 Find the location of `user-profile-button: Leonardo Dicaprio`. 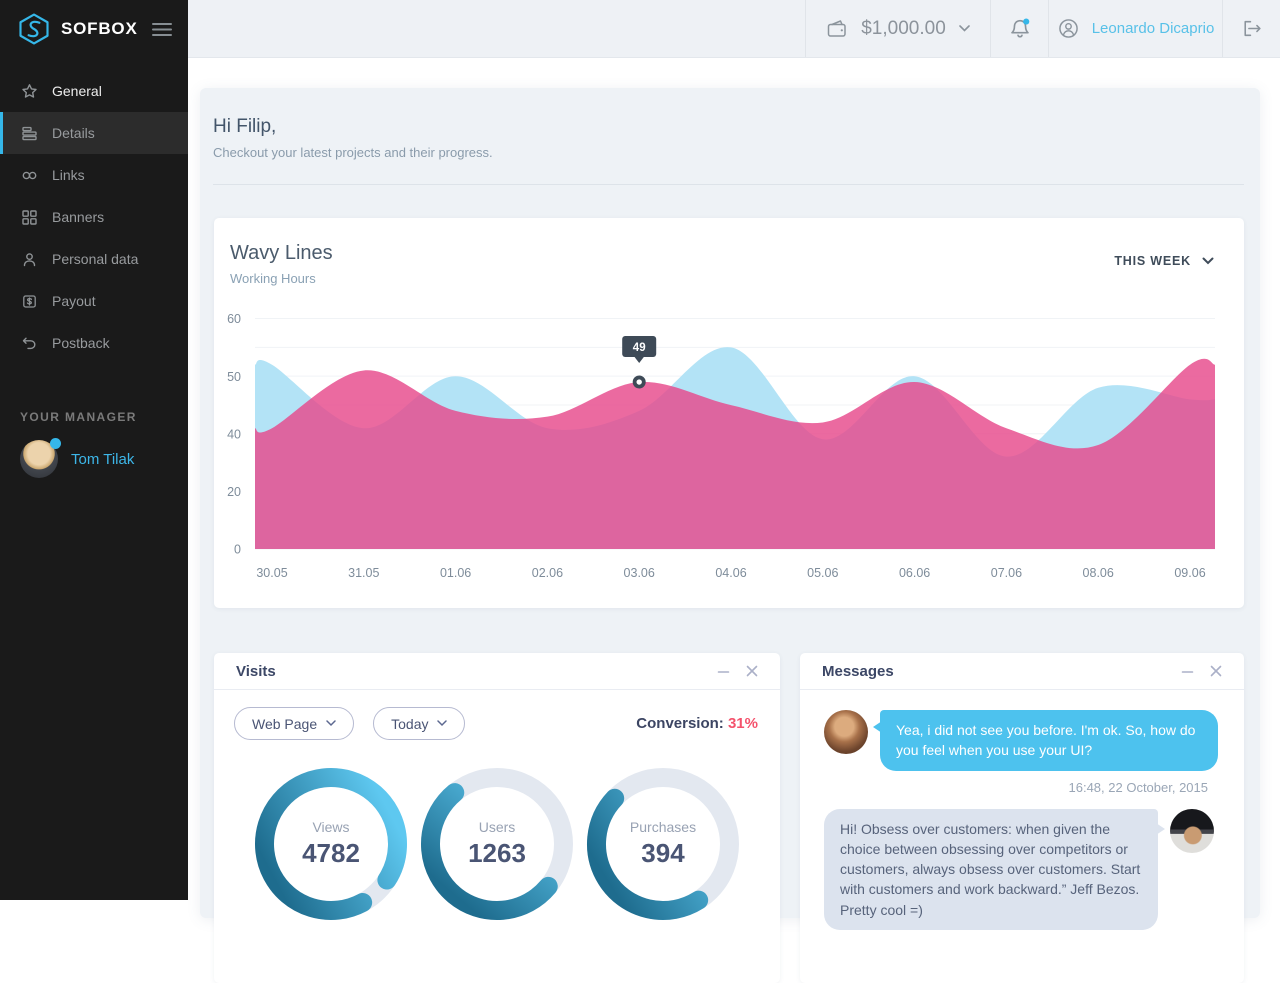

user-profile-button: Leonardo Dicaprio is located at coordinates (1135, 28).